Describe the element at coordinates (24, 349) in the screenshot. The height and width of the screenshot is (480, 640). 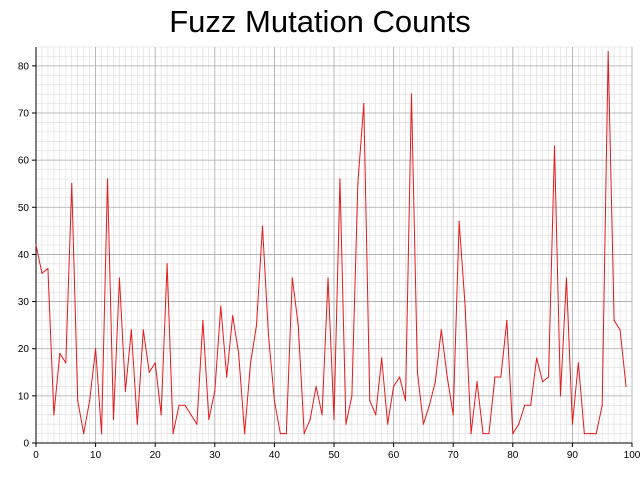
I see `y-tick-label: 20` at that location.